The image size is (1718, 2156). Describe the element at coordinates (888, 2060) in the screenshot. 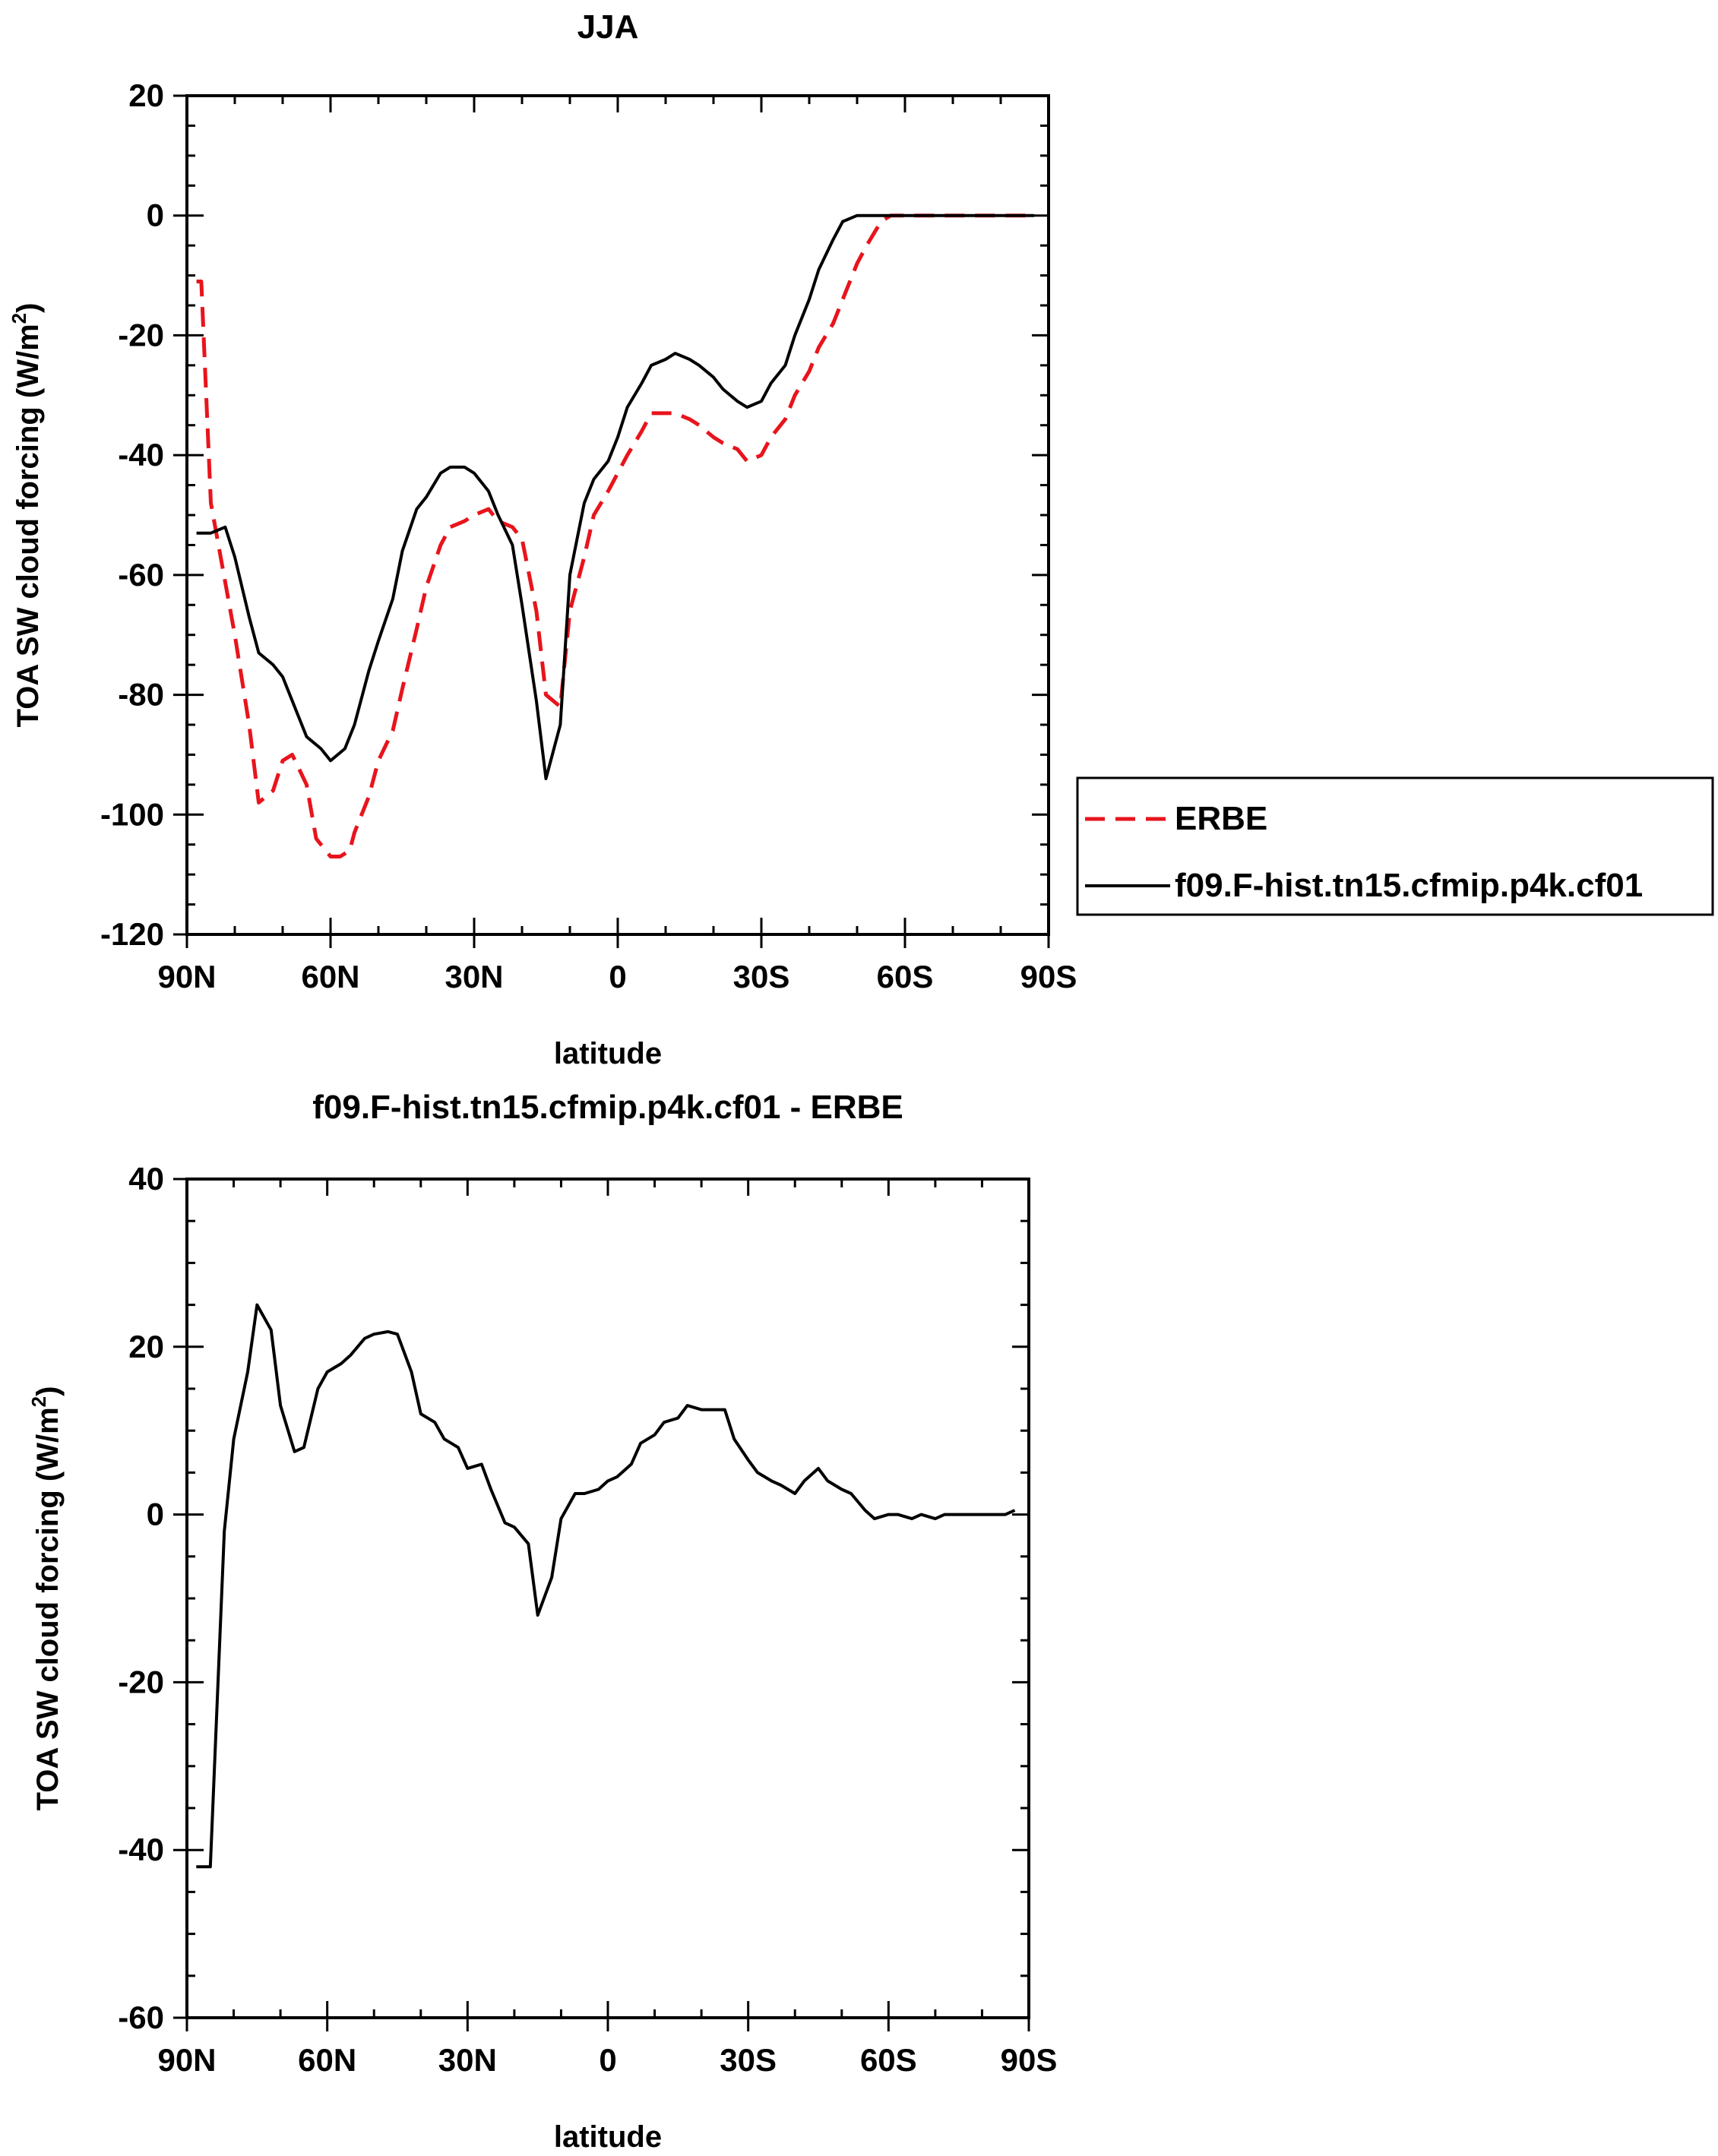

I see `bottom-x-tick-label: 60S` at that location.